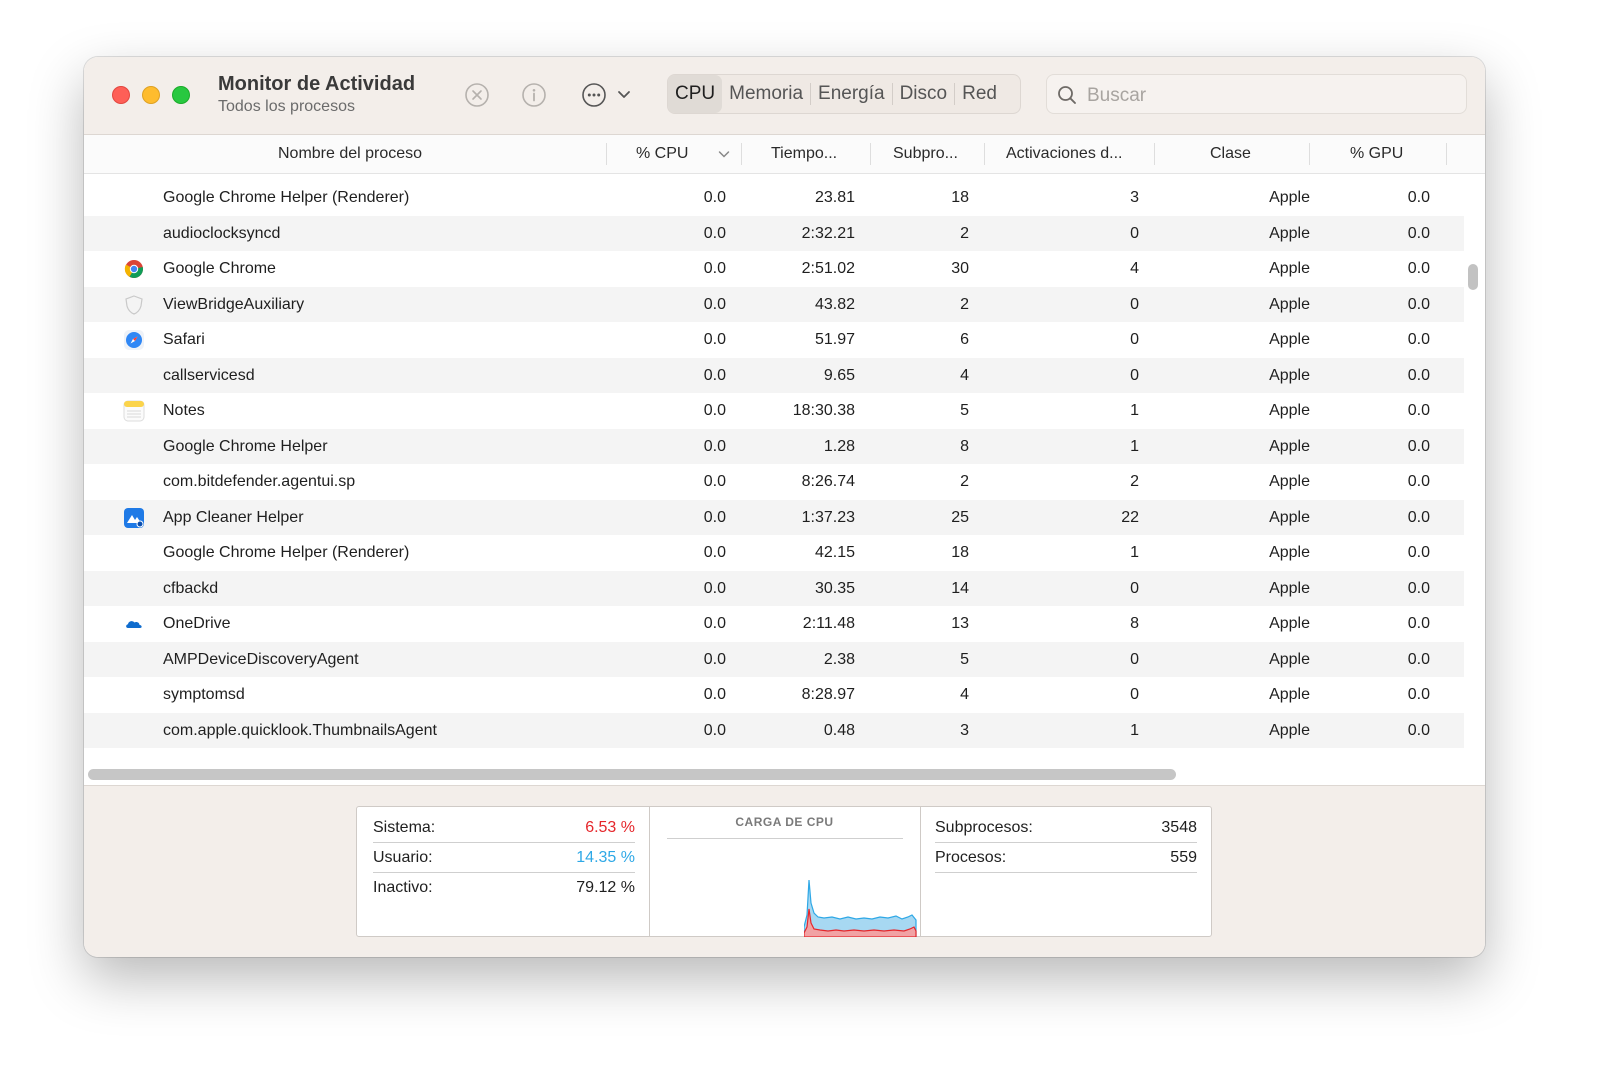 The image size is (1600, 1090). What do you see at coordinates (695, 94) in the screenshot?
I see `tab-cpu: CPU` at bounding box center [695, 94].